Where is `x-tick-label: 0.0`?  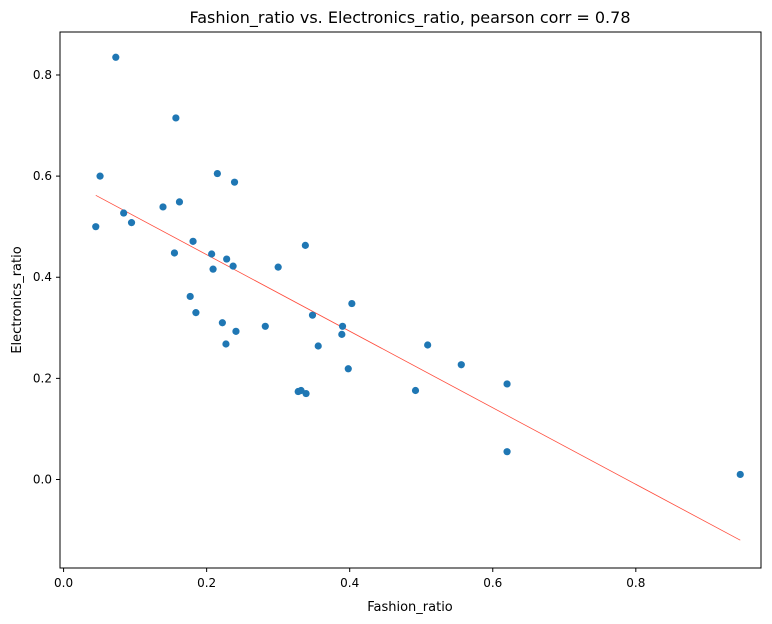 x-tick-label: 0.0 is located at coordinates (63, 583).